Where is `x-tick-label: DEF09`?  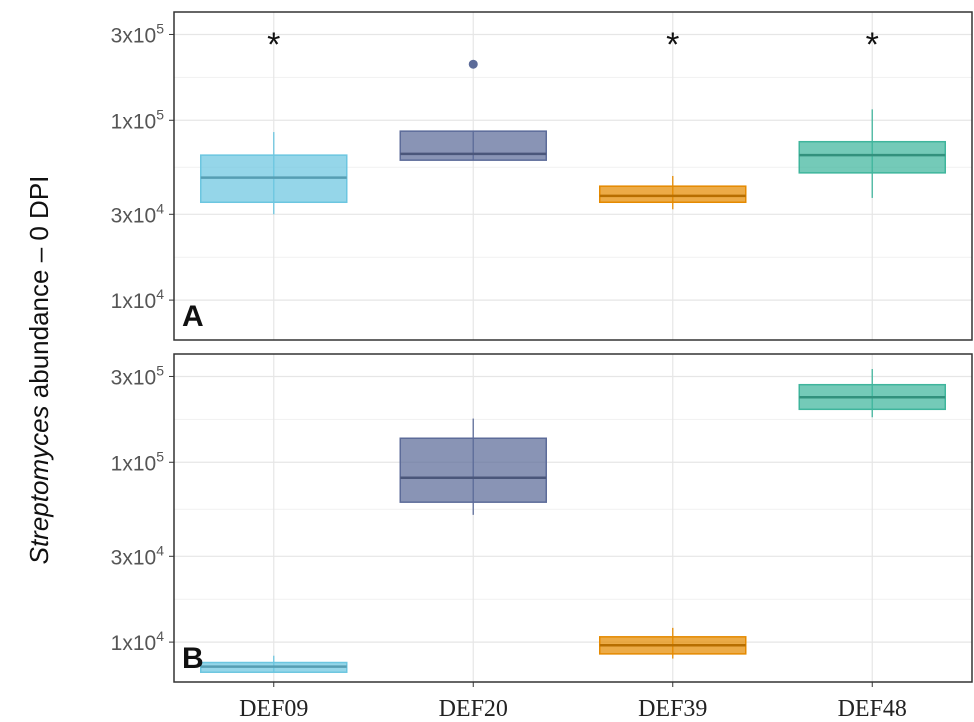 x-tick-label: DEF09 is located at coordinates (273, 709).